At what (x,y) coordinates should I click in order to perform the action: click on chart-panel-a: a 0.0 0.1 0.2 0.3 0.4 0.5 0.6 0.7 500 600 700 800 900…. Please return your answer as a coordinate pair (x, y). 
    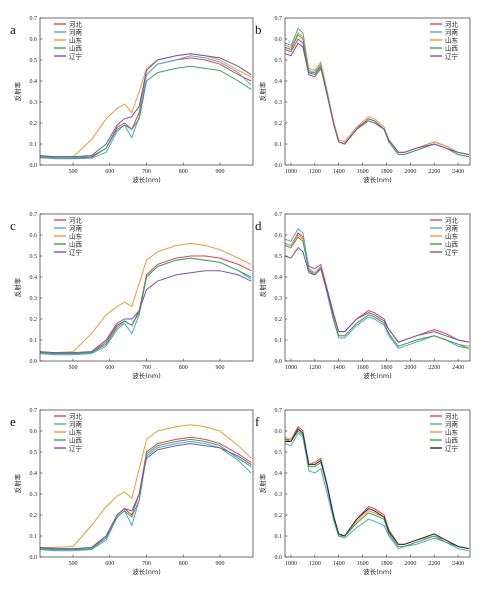
    Looking at the image, I should click on (132, 100).